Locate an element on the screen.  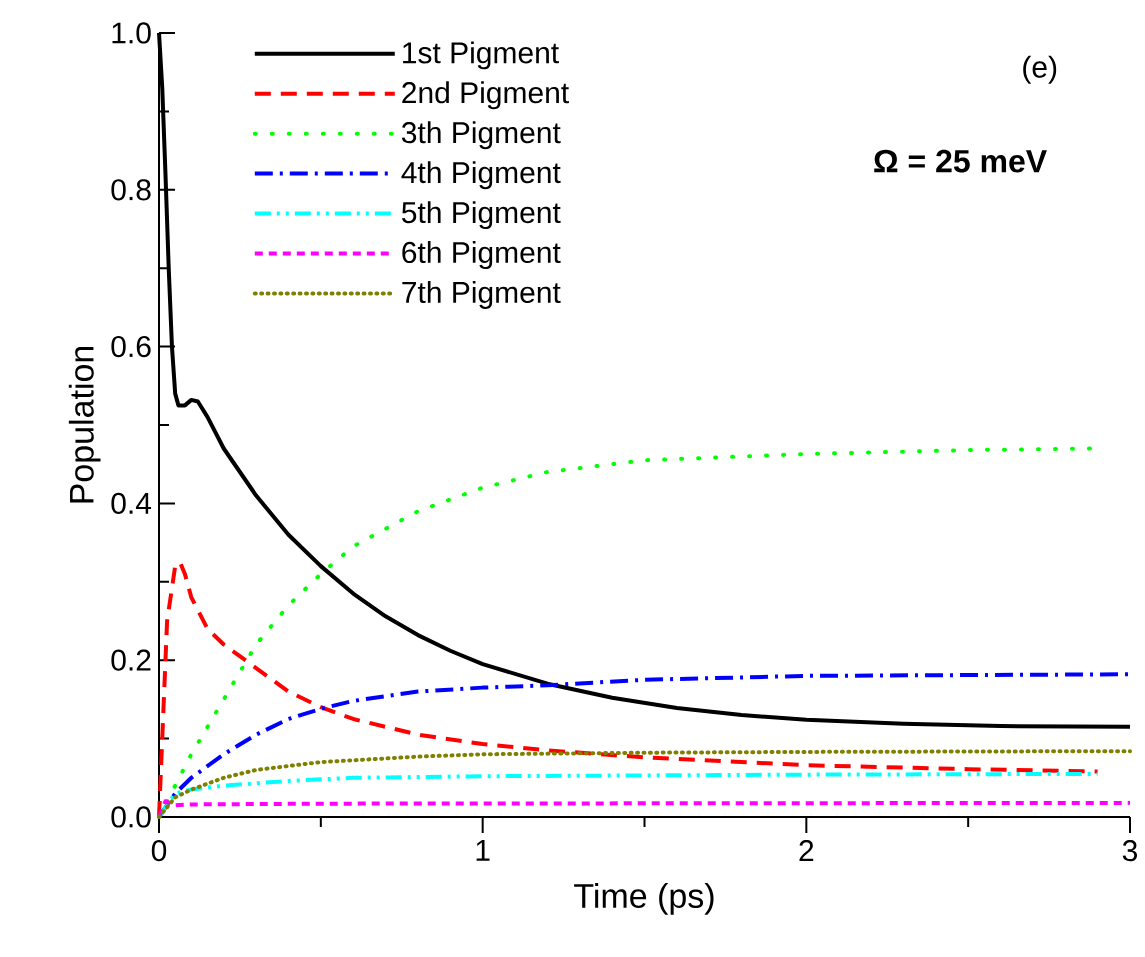
y-tick-label: 1.0 is located at coordinates (131, 33).